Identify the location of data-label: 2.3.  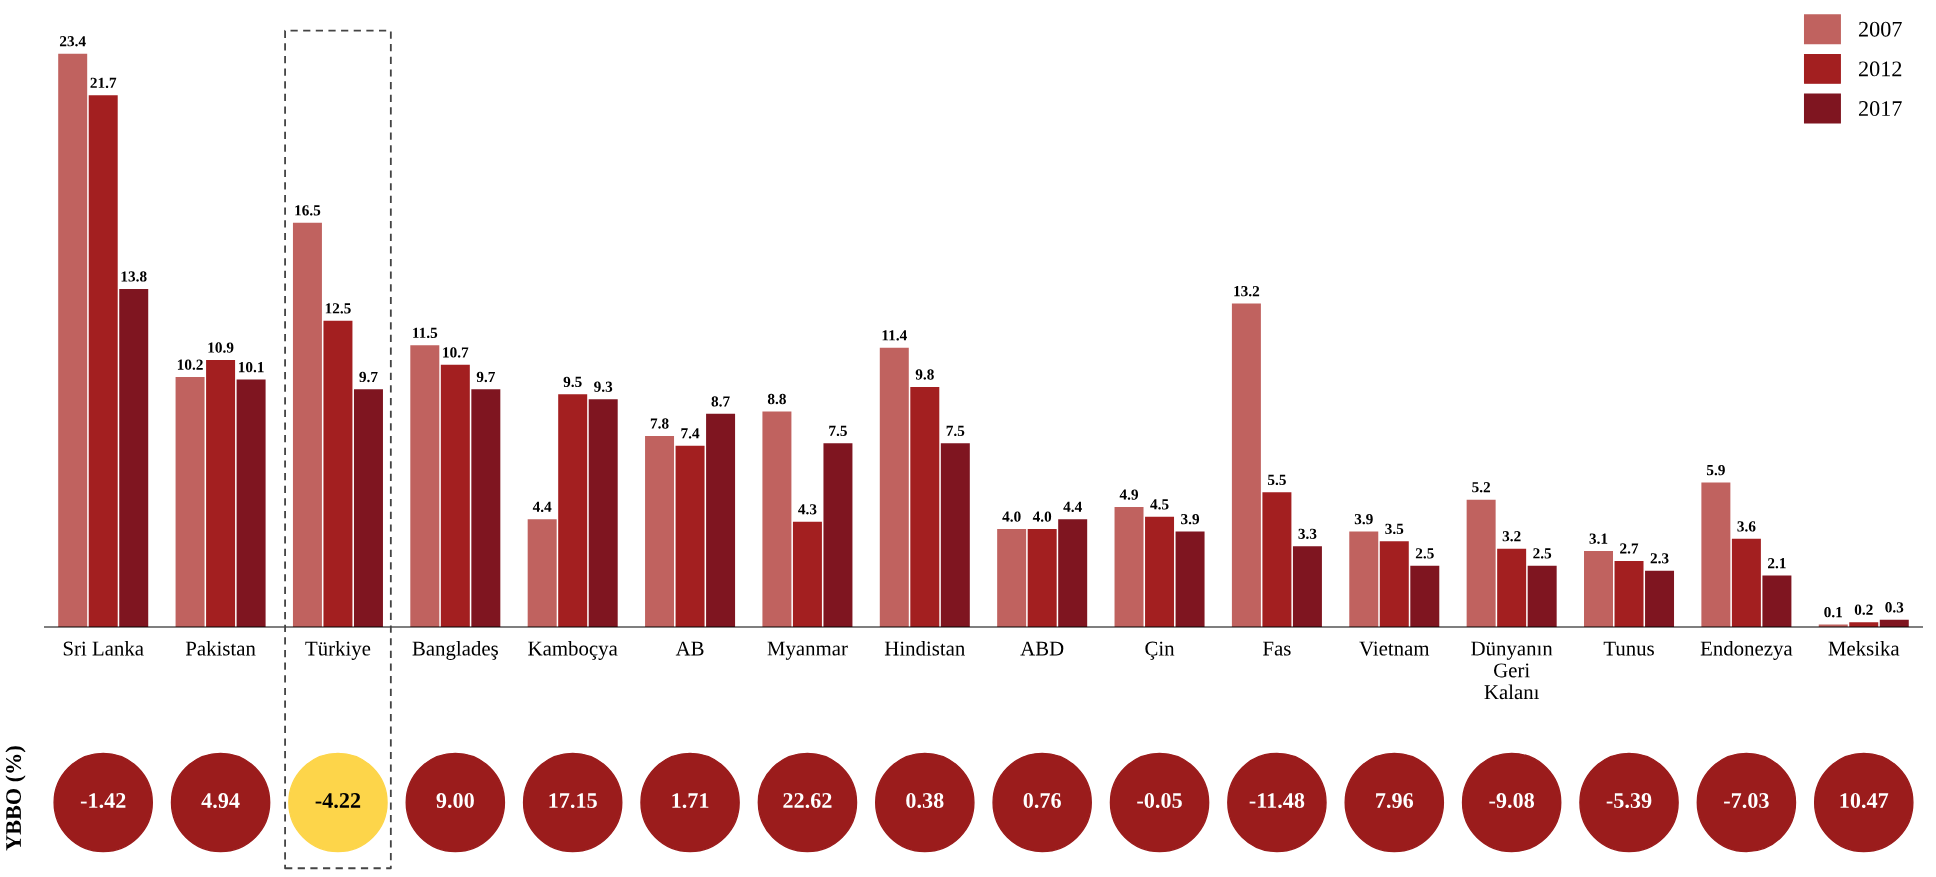
(1659, 558).